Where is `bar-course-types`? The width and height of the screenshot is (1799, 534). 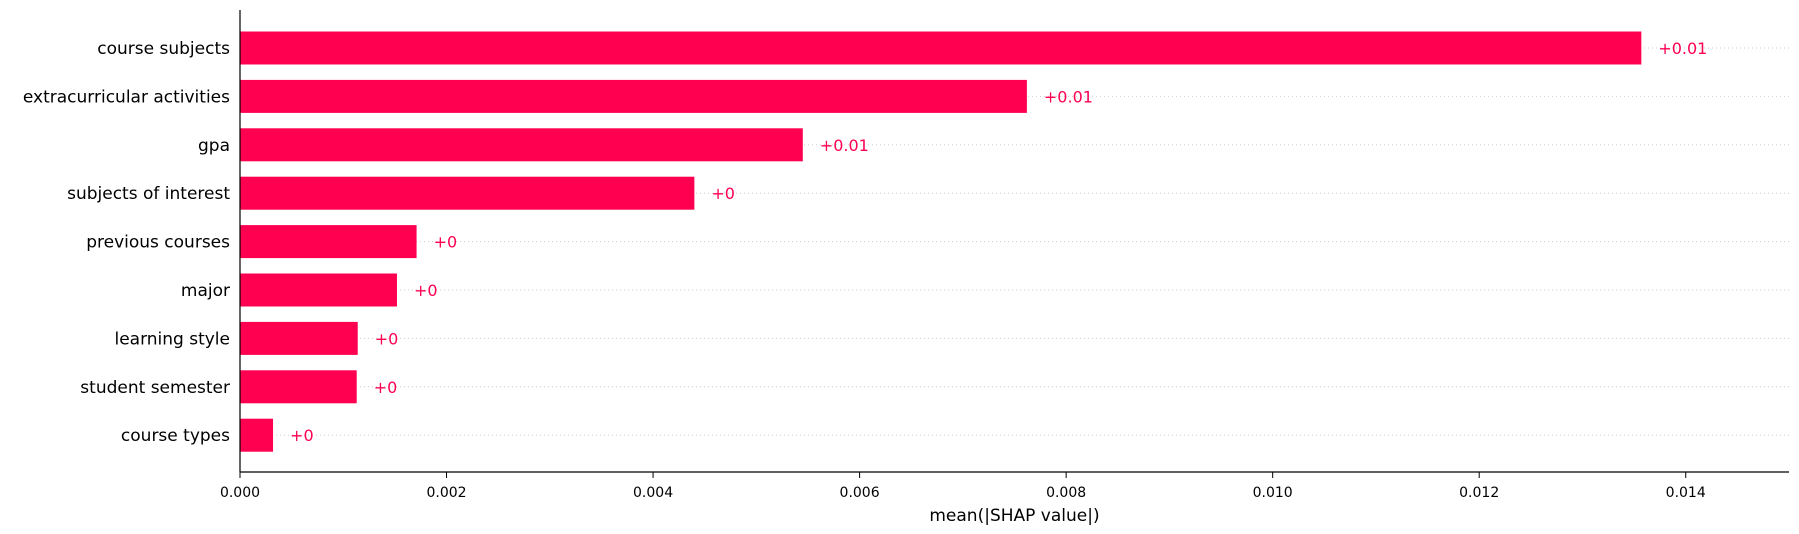
bar-course-types is located at coordinates (257, 435).